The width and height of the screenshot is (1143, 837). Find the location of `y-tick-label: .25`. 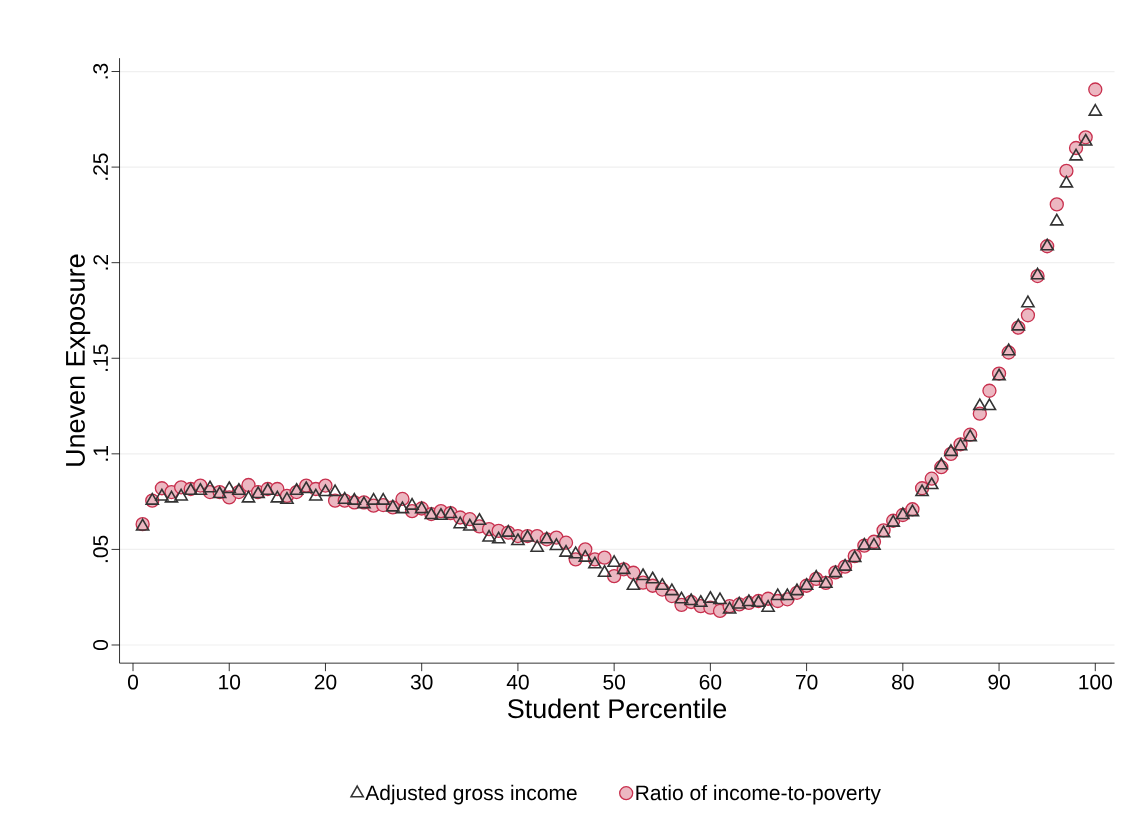

y-tick-label: .25 is located at coordinates (100, 166).